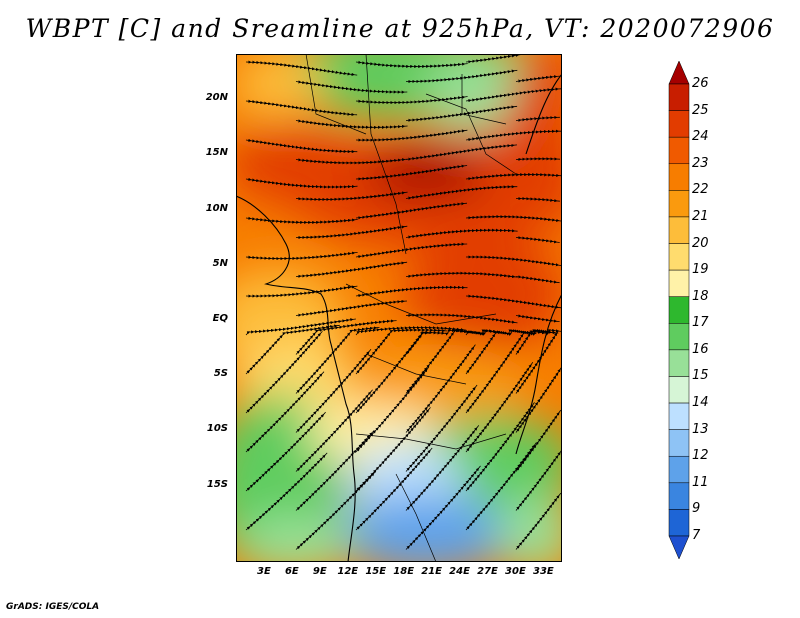  Describe the element at coordinates (376, 571) in the screenshot. I see `lon-tick-label: 15E` at that location.